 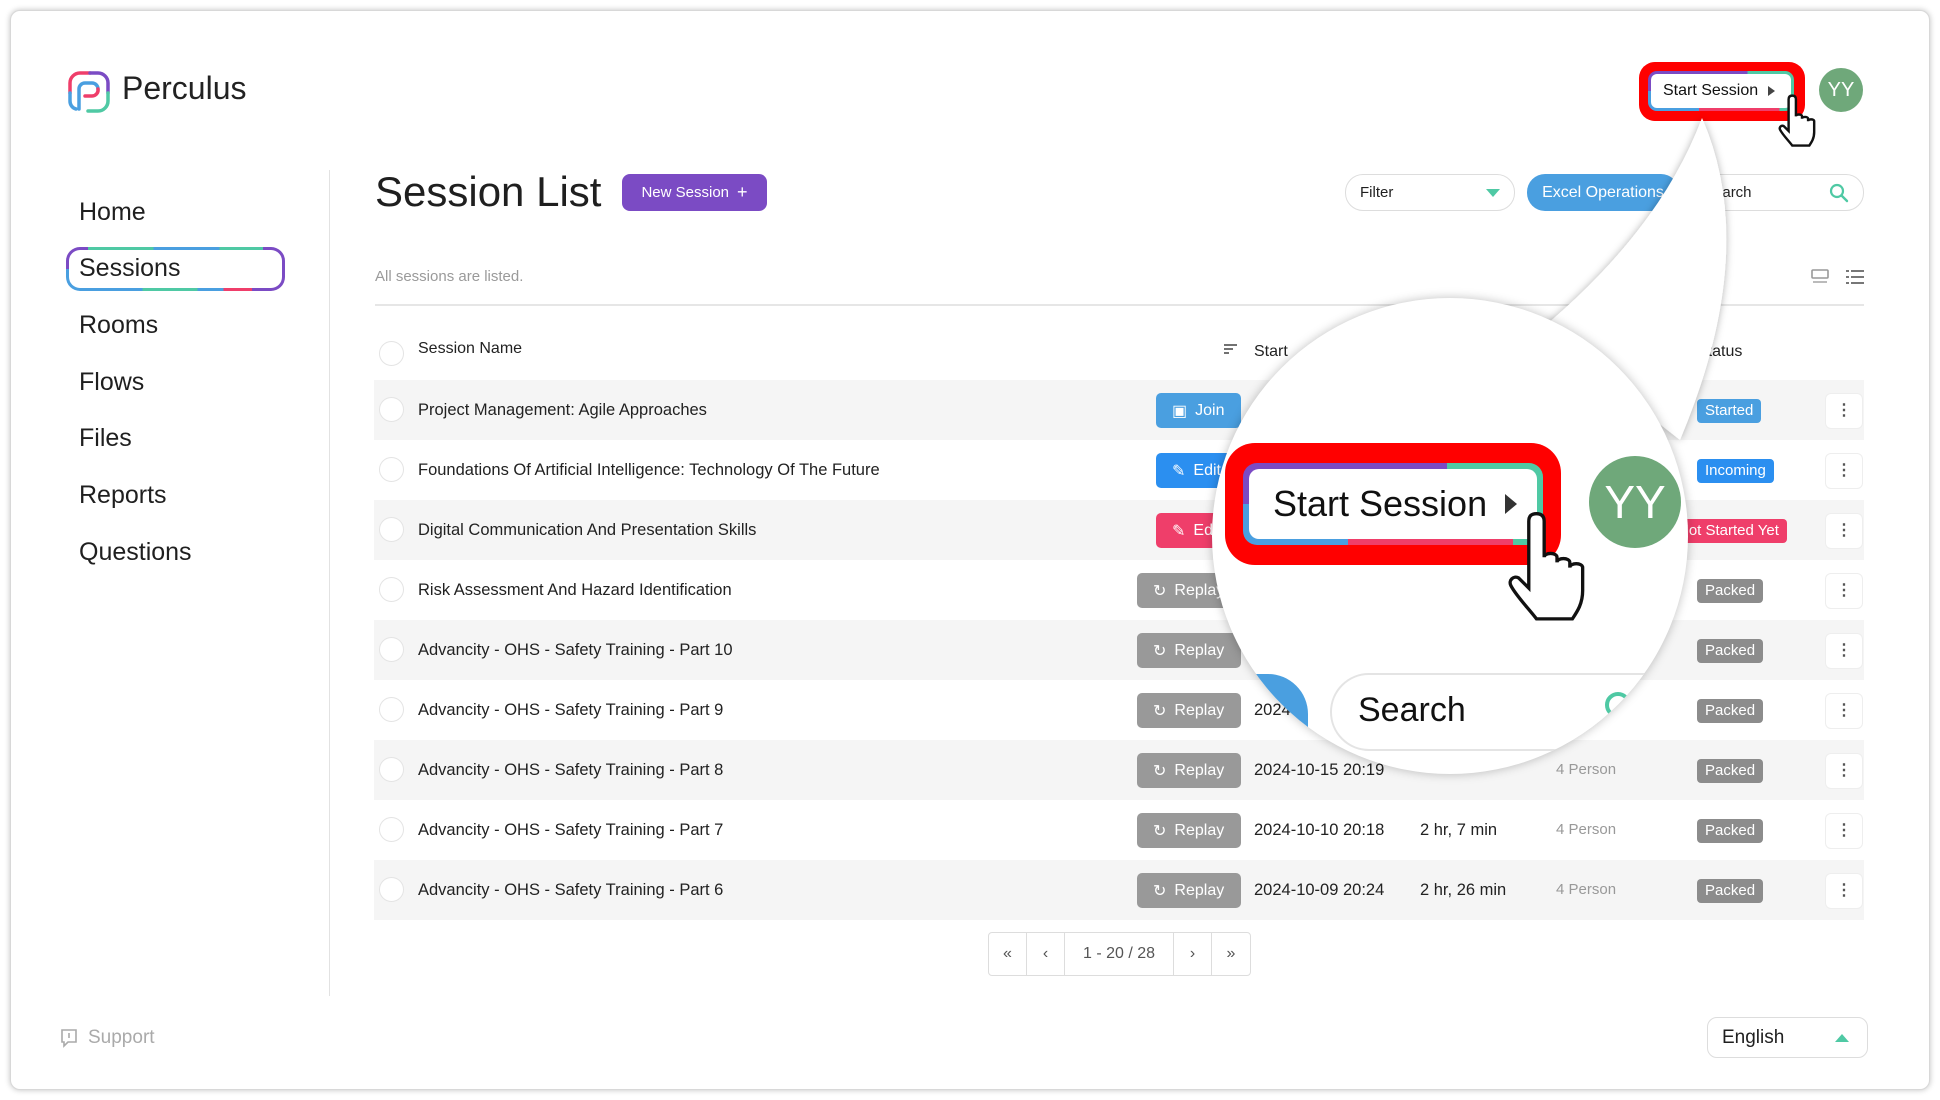 What do you see at coordinates (1260, 724) in the screenshot?
I see `zoomed-excel-button` at bounding box center [1260, 724].